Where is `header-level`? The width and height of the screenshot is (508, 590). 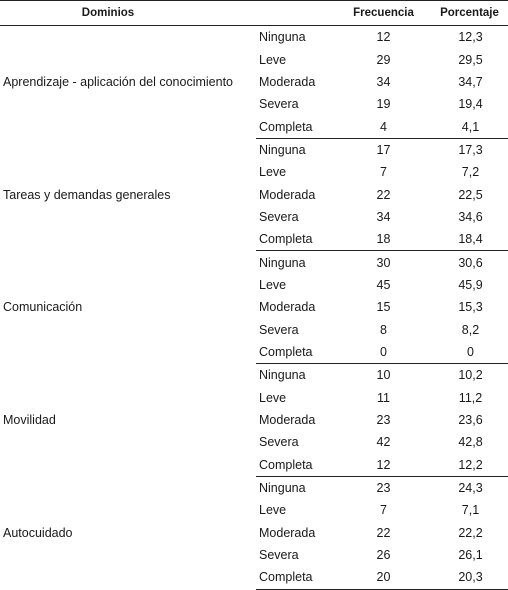
header-level is located at coordinates (295, 13).